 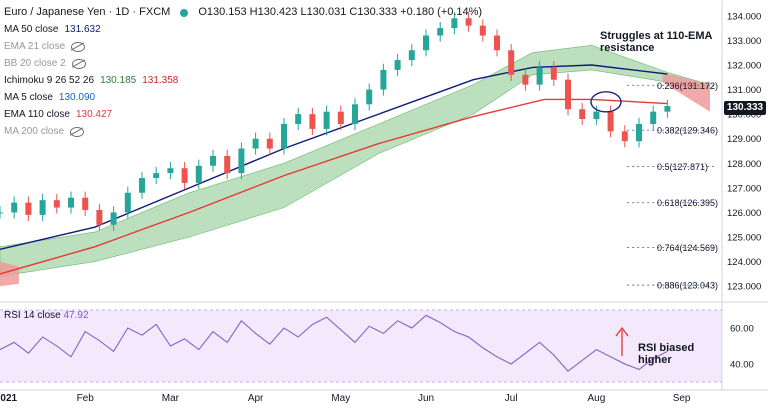 I want to click on legend-ichimoku: Ichimoku 9 26 52 26 130.185 131.358, so click(x=91, y=80).